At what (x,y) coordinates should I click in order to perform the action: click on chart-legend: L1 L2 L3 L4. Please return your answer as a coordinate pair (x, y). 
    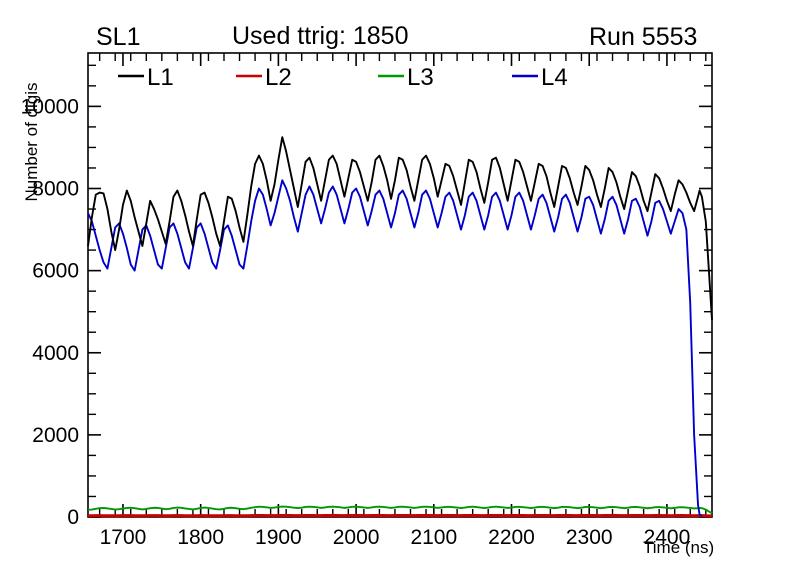
    Looking at the image, I should click on (343, 77).